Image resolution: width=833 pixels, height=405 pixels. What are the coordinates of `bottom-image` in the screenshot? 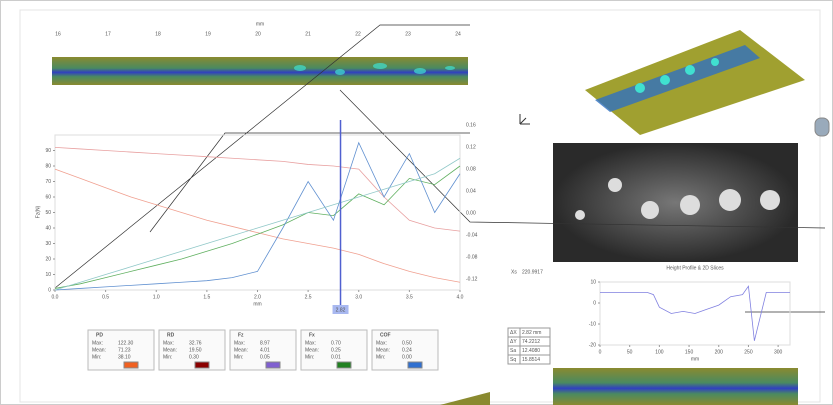 It's located at (675, 386).